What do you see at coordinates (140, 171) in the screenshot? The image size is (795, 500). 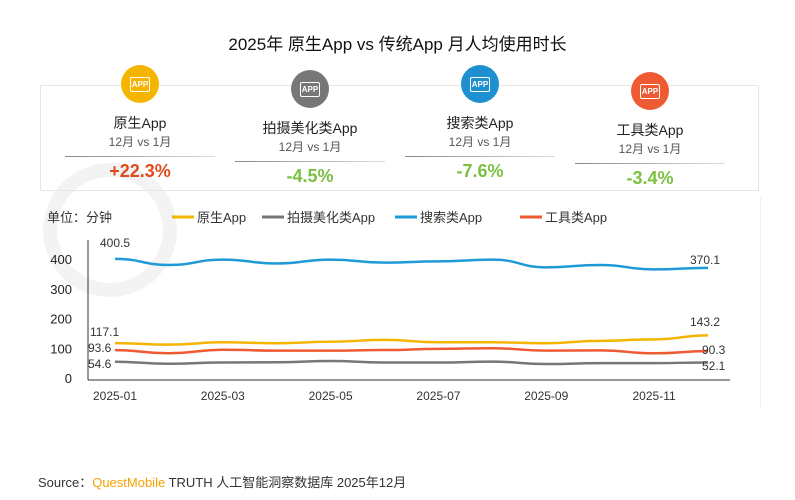 I see `card-value: +22.3%` at bounding box center [140, 171].